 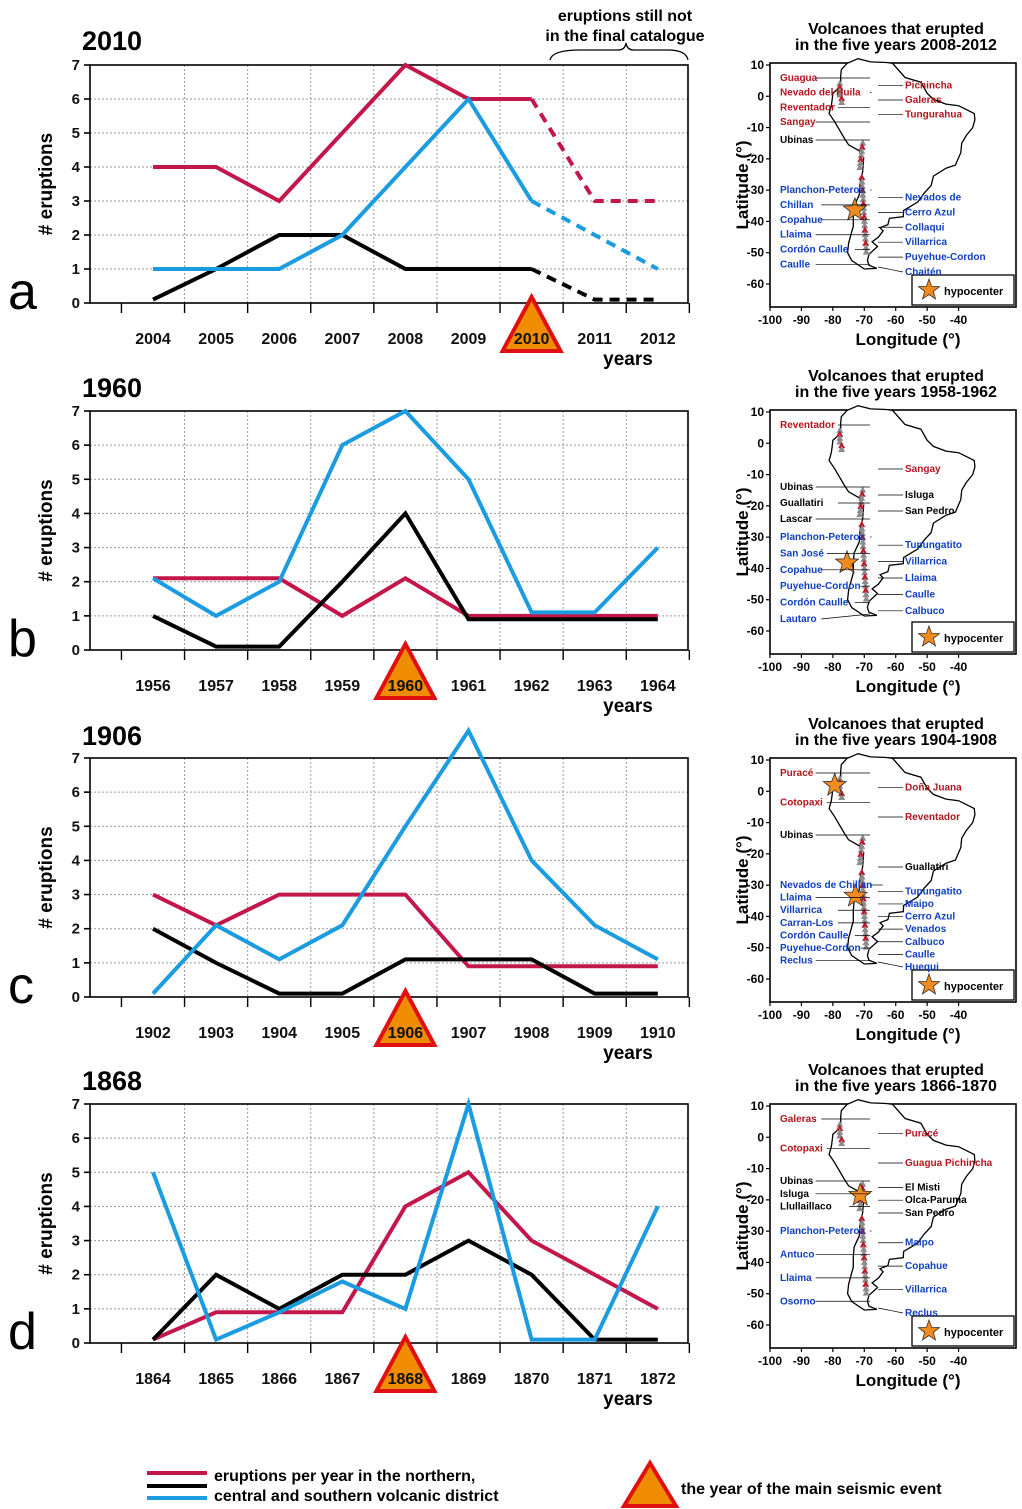 What do you see at coordinates (933, 788) in the screenshot?
I see `volcano-label: Doña Juana` at bounding box center [933, 788].